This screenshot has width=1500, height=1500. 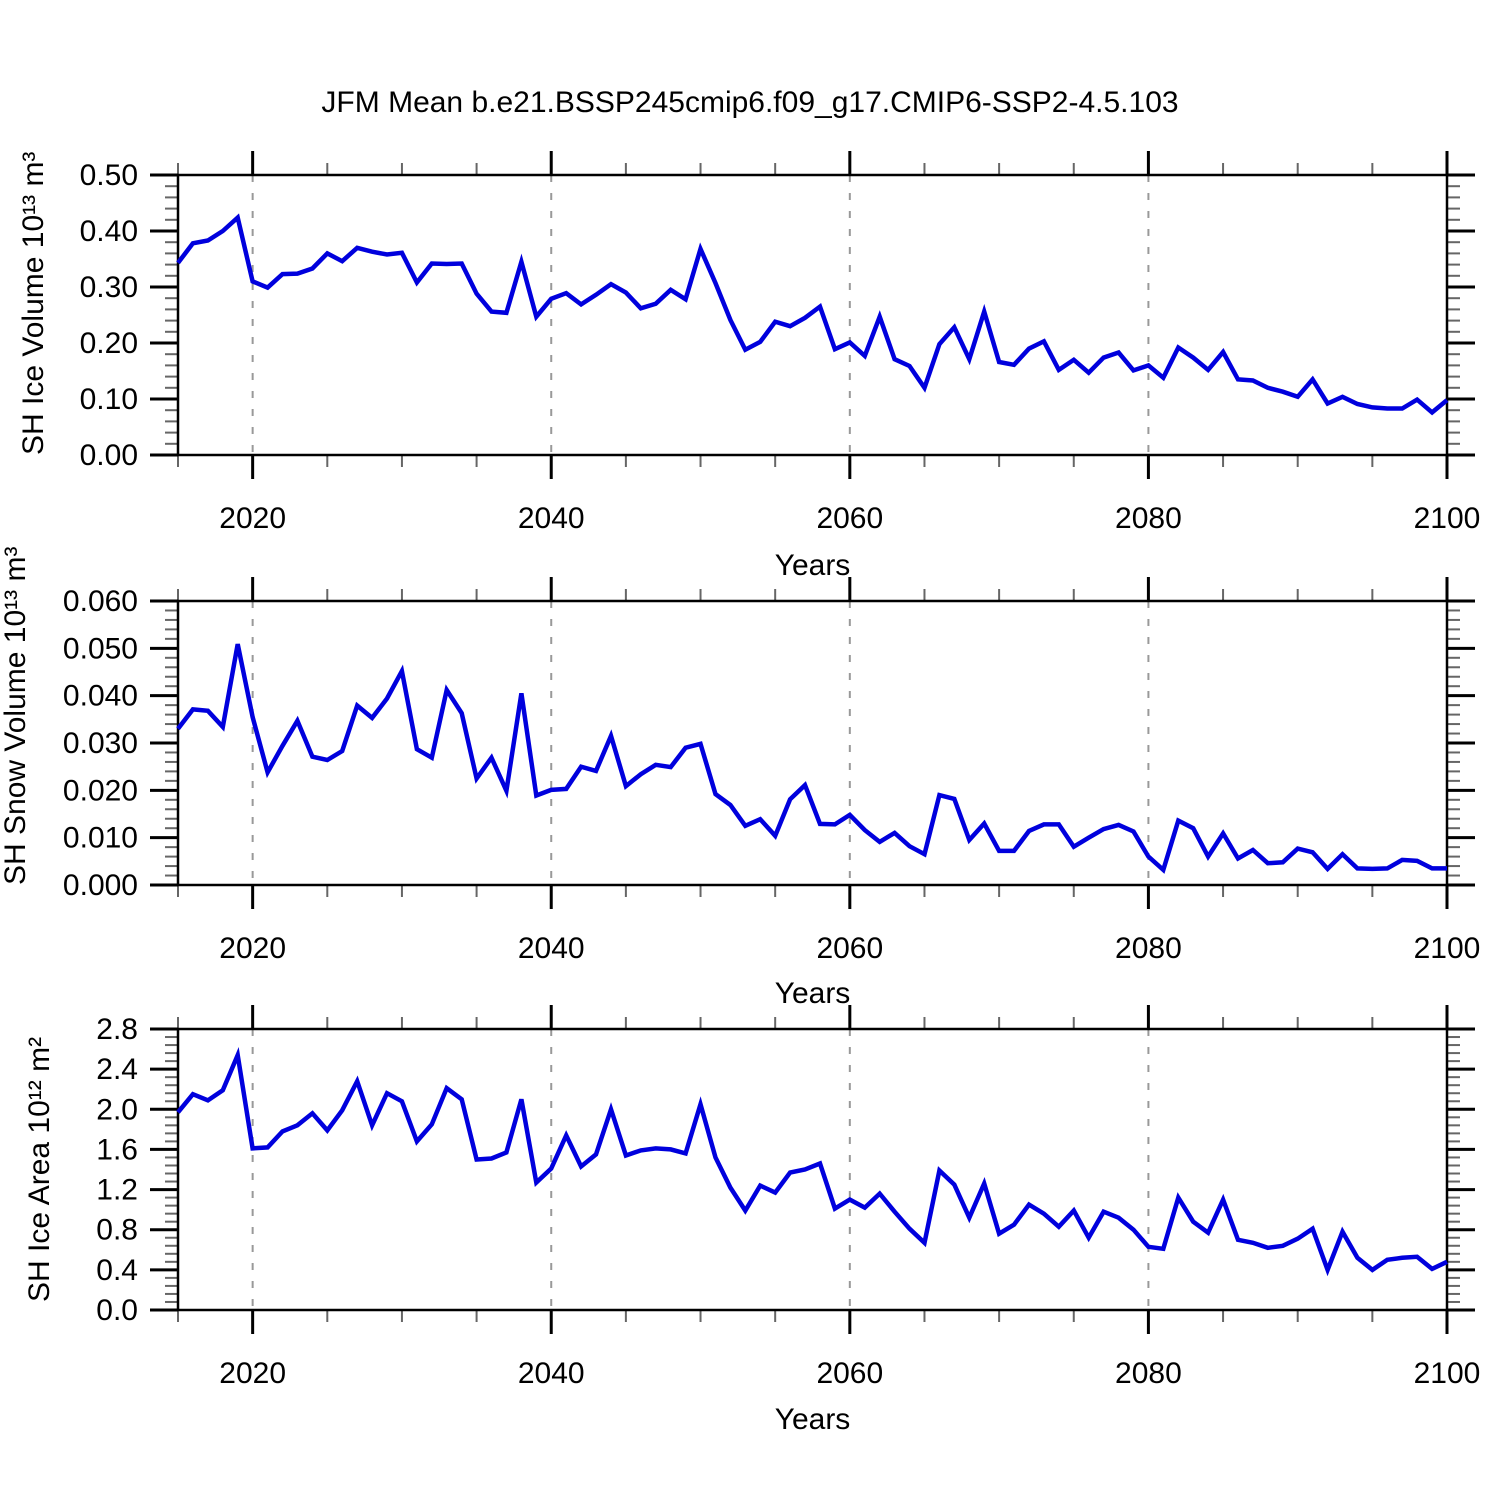 What do you see at coordinates (117, 1270) in the screenshot?
I see `y-tick-label: 0.4` at bounding box center [117, 1270].